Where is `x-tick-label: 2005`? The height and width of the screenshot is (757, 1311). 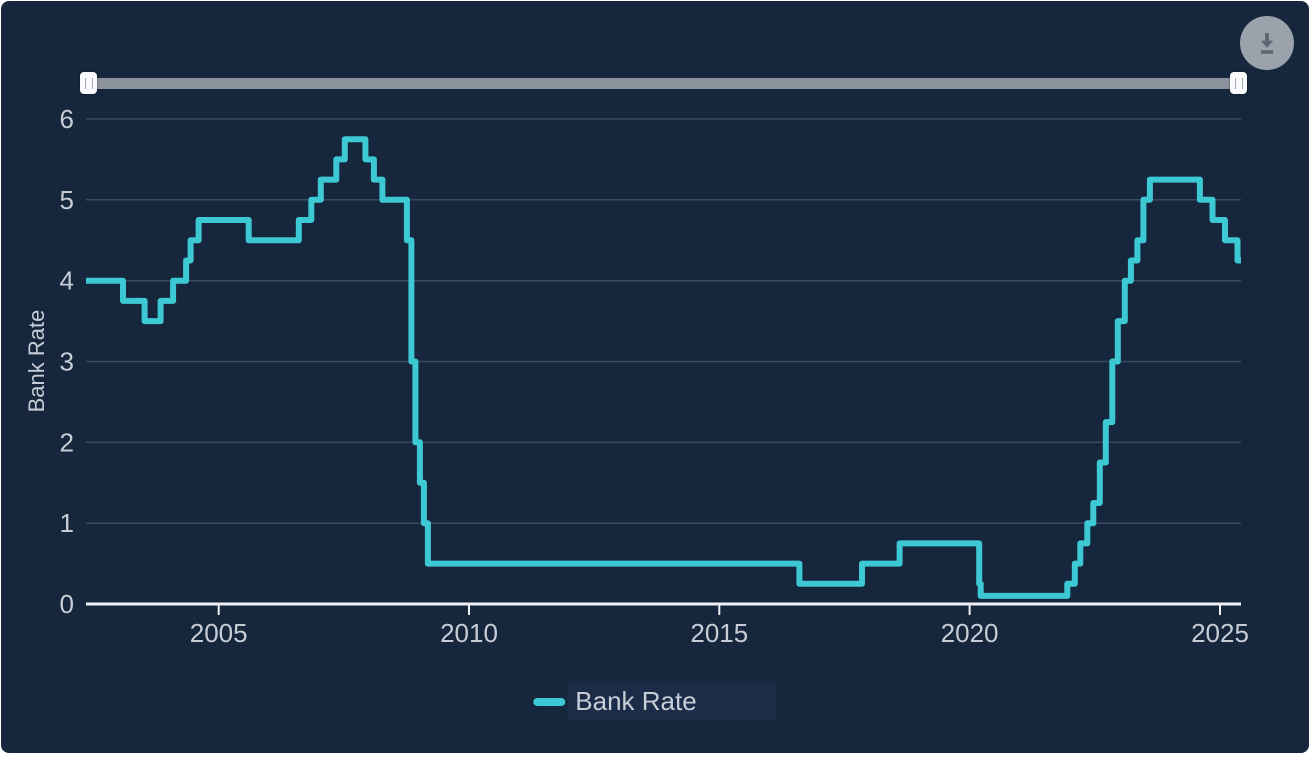 x-tick-label: 2005 is located at coordinates (219, 633).